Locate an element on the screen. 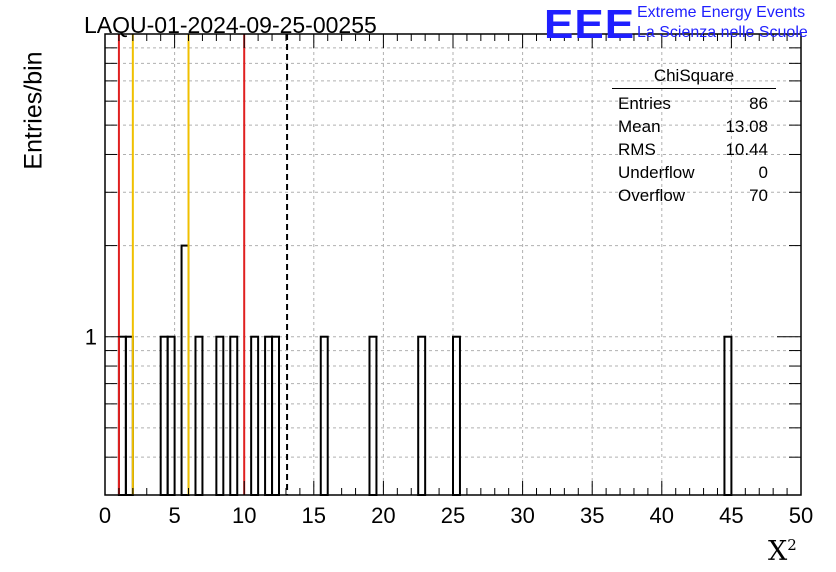 This screenshot has height=572, width=836. x-tick-label: 50 is located at coordinates (801, 515).